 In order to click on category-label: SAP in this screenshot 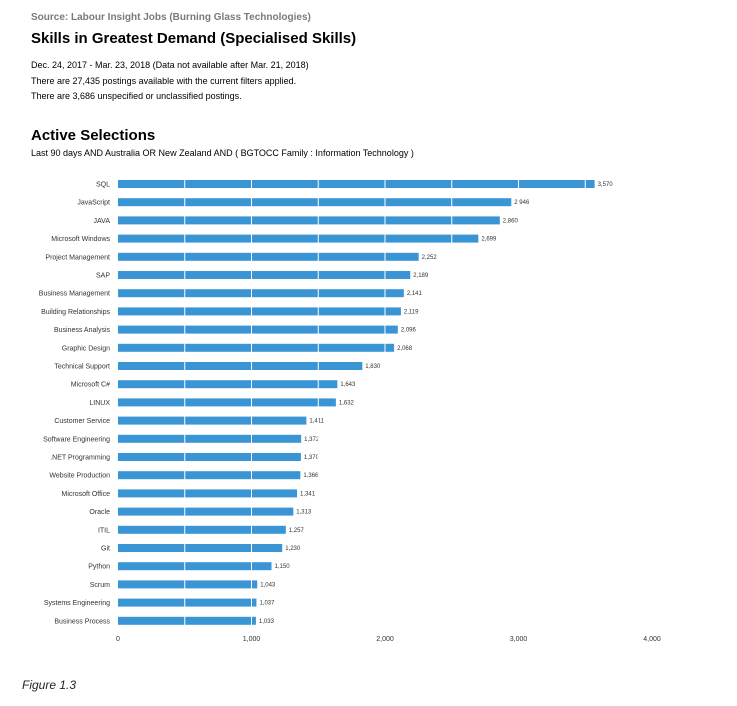, I will do `click(103, 276)`.